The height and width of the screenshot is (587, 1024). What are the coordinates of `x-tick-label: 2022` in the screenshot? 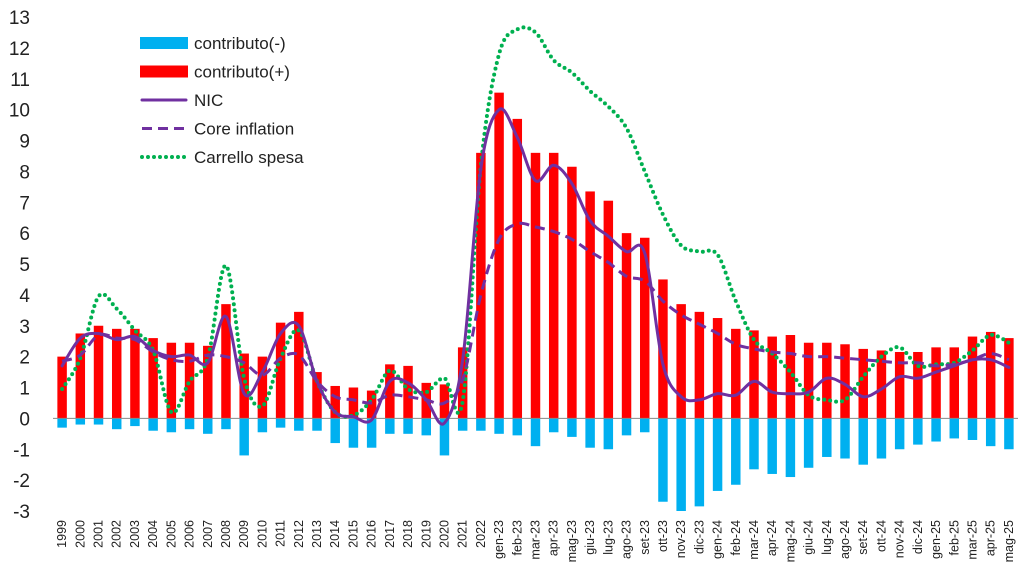 It's located at (481, 534).